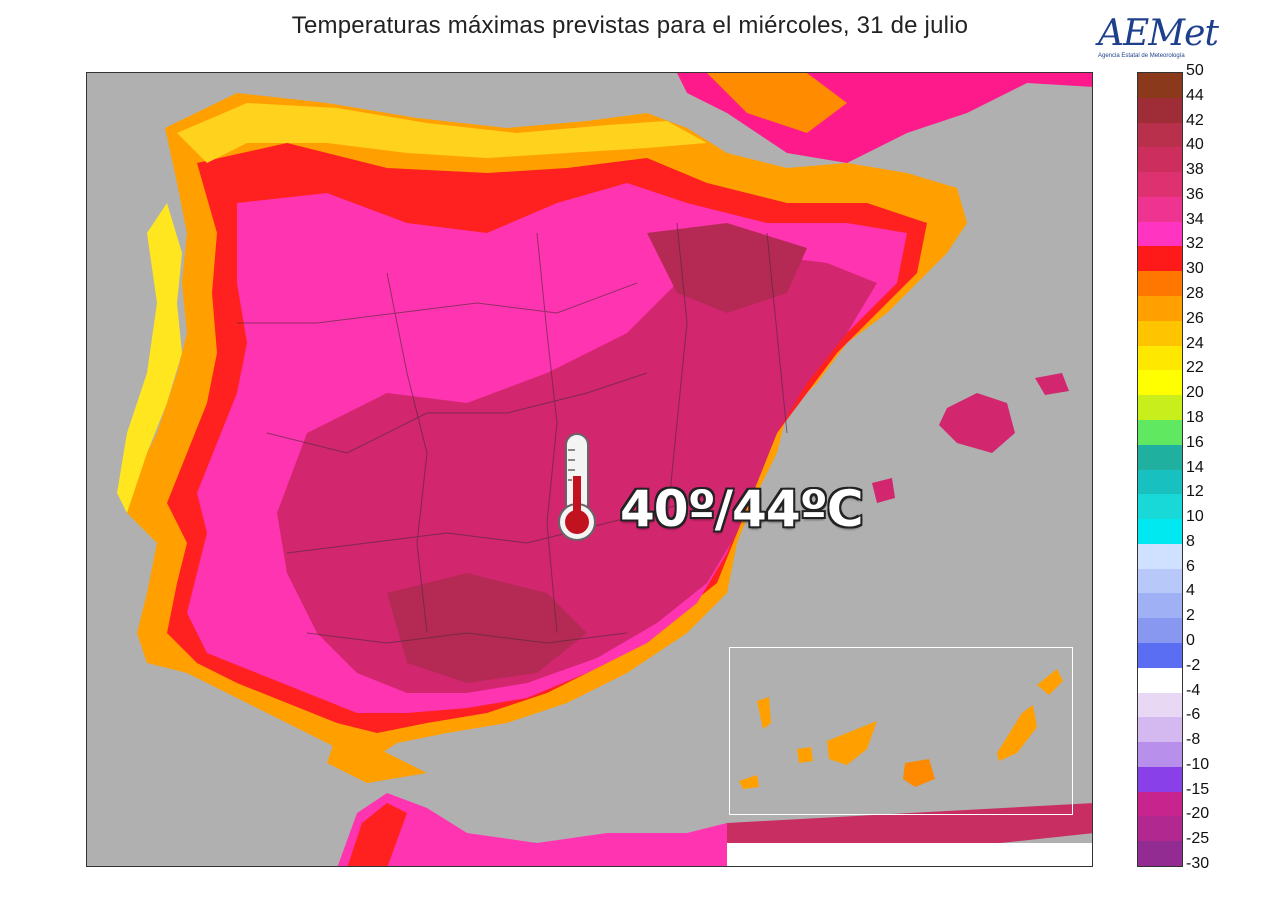 This screenshot has height=910, width=1280. I want to click on color-scale-label: 30, so click(1195, 269).